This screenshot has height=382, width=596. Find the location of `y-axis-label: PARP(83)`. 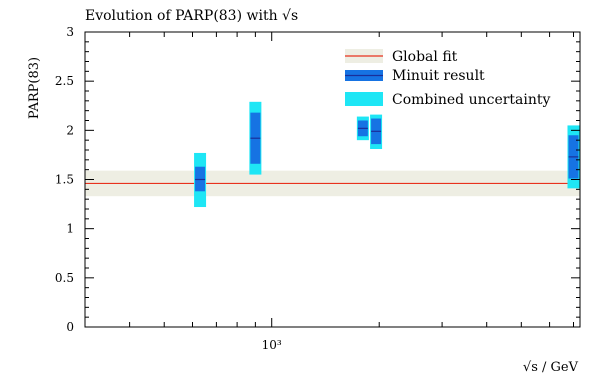

y-axis-label: PARP(83) is located at coordinates (34, 88).